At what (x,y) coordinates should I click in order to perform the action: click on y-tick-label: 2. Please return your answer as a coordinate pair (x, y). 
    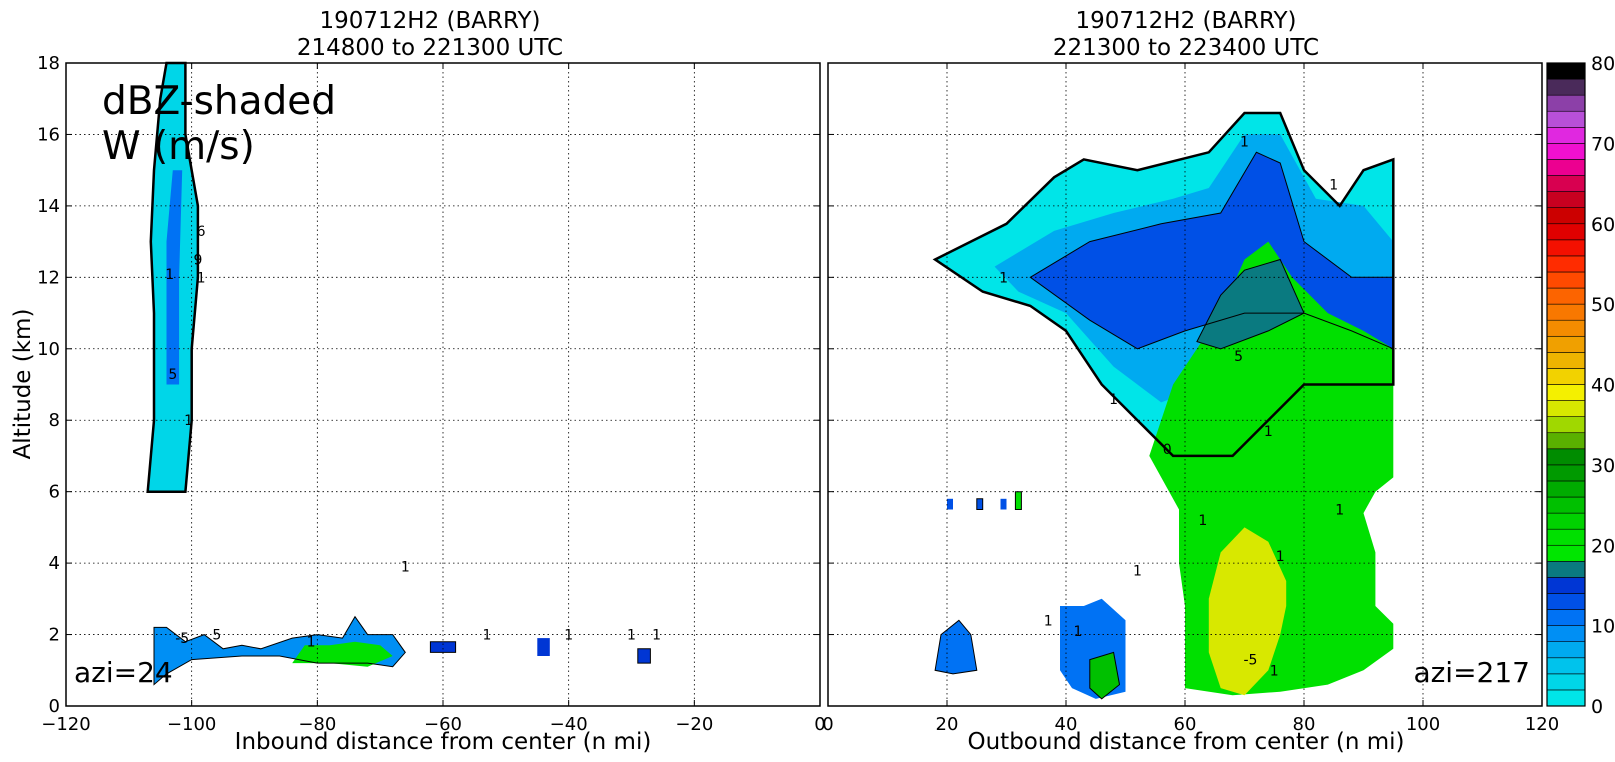
    Looking at the image, I should click on (54, 635).